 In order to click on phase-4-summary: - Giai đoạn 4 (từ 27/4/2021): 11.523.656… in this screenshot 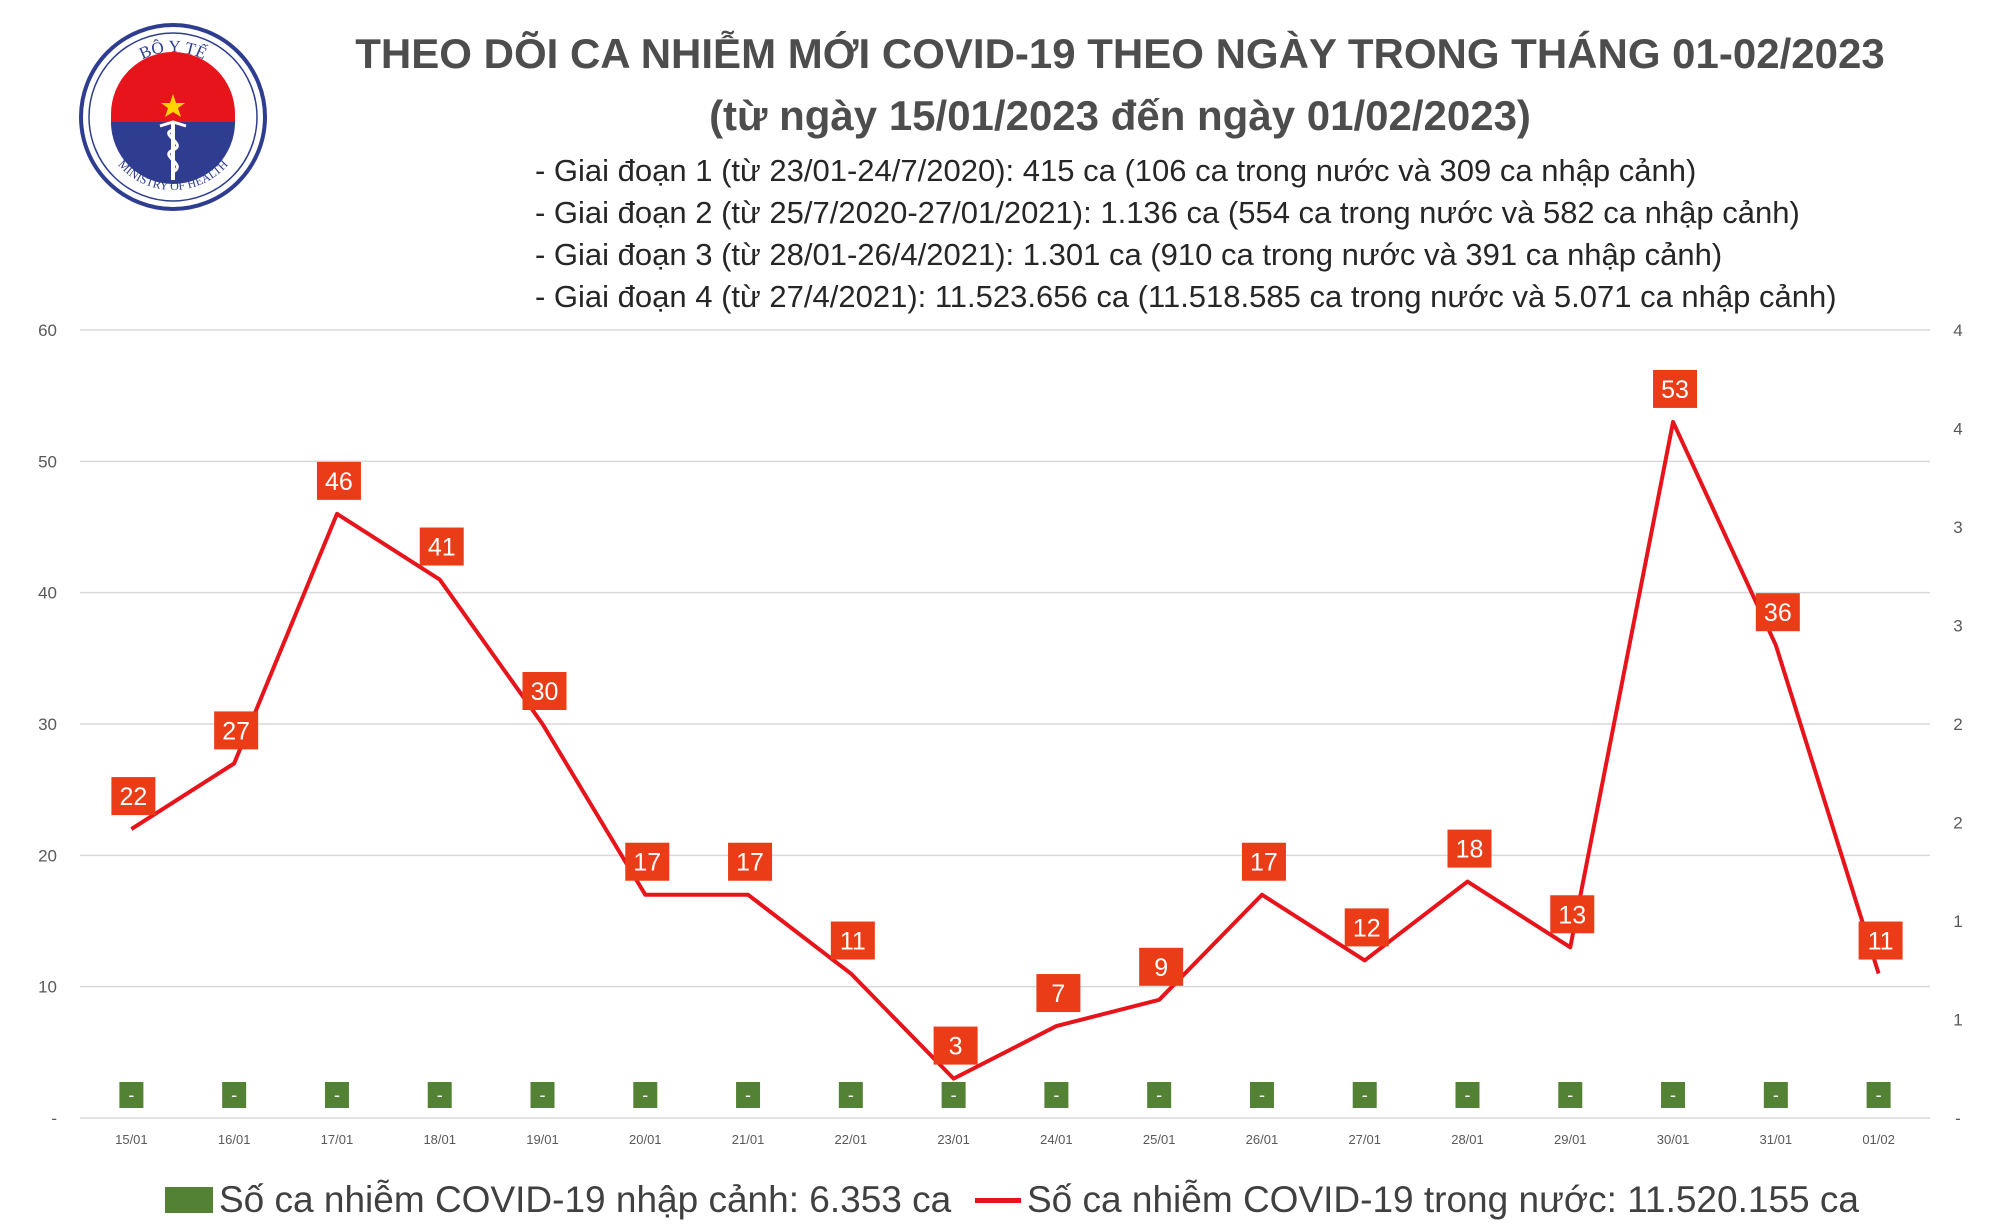, I will do `click(1186, 296)`.